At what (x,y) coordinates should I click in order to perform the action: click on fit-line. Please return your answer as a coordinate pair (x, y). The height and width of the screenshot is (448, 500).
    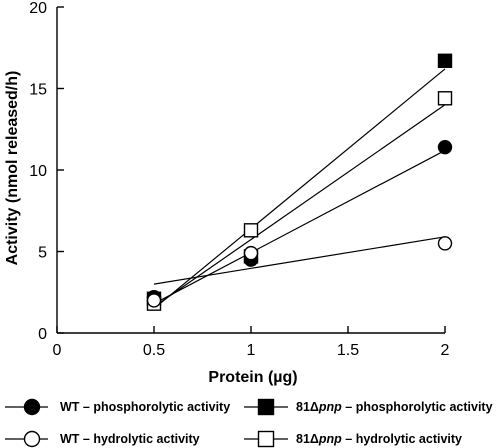
    Looking at the image, I should click on (299, 260).